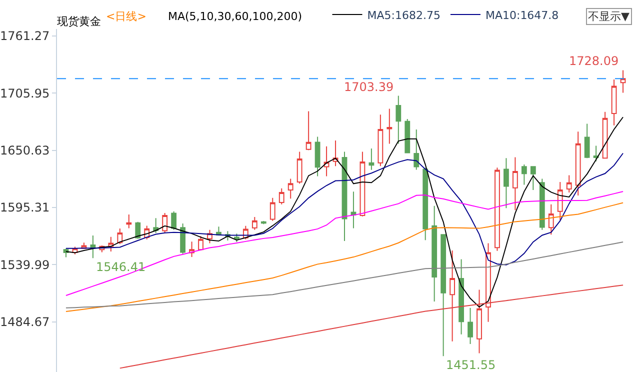 This screenshot has width=640, height=372. Describe the element at coordinates (25, 93) in the screenshot. I see `y-tick-label: 1705.95` at that location.